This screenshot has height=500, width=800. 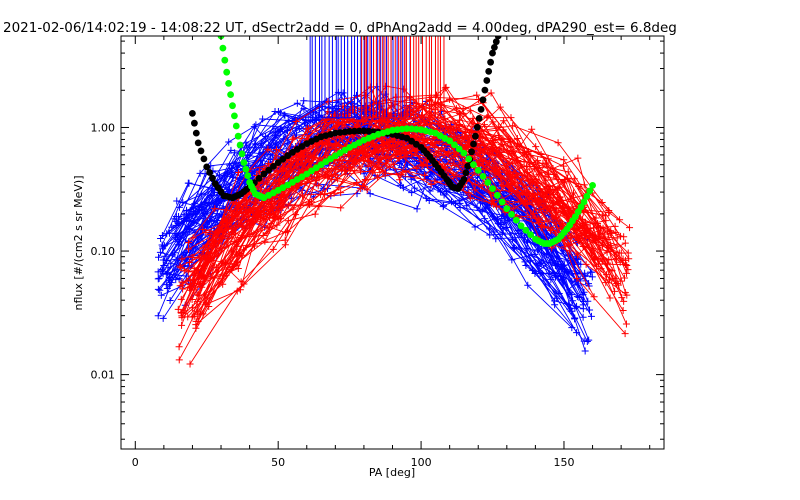 I want to click on y-tick-label: 0.10, so click(x=103, y=251).